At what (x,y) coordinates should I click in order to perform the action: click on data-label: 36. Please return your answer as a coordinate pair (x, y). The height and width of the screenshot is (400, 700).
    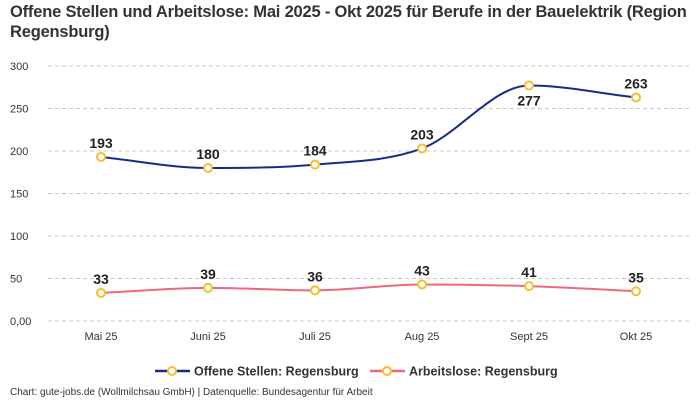
    Looking at the image, I should click on (315, 276).